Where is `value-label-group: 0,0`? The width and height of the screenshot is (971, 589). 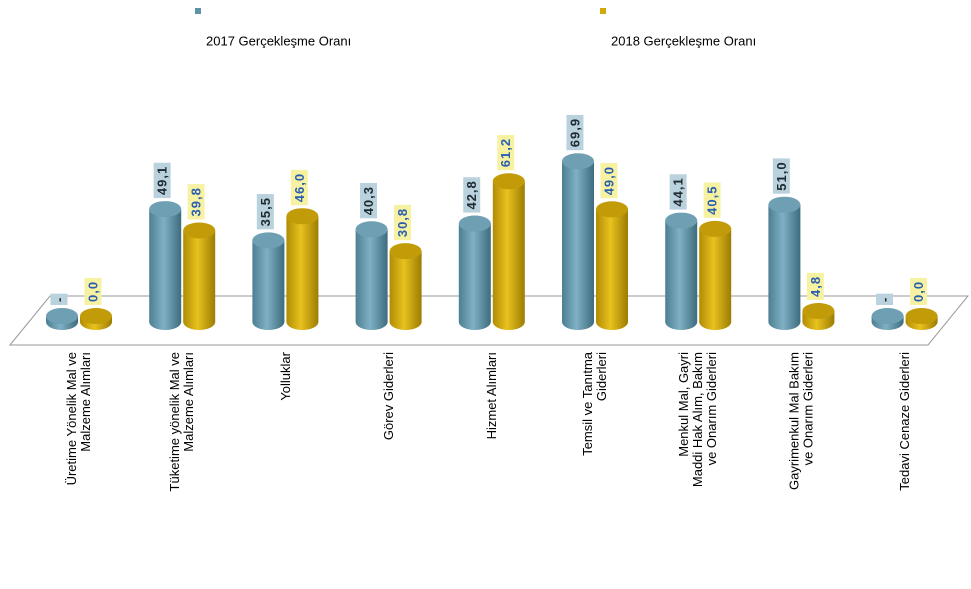
value-label-group: 0,0 is located at coordinates (93, 291).